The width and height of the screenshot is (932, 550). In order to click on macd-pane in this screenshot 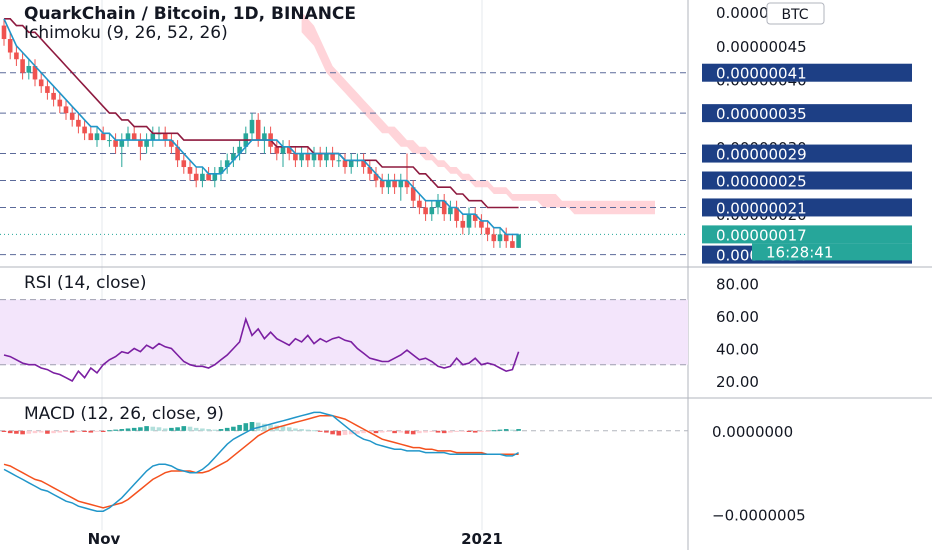, I will do `click(344, 461)`.